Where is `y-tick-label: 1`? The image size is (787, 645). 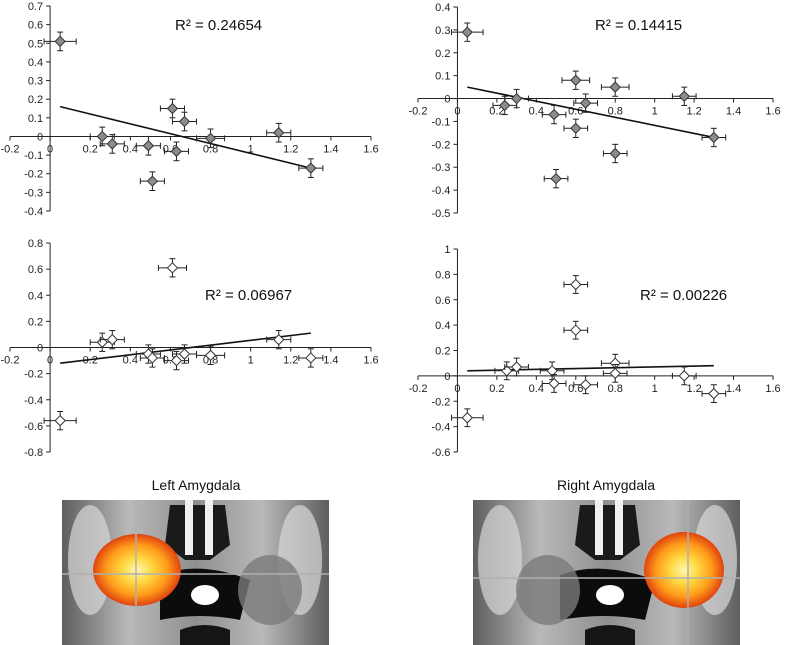
y-tick-label: 1 is located at coordinates (447, 250).